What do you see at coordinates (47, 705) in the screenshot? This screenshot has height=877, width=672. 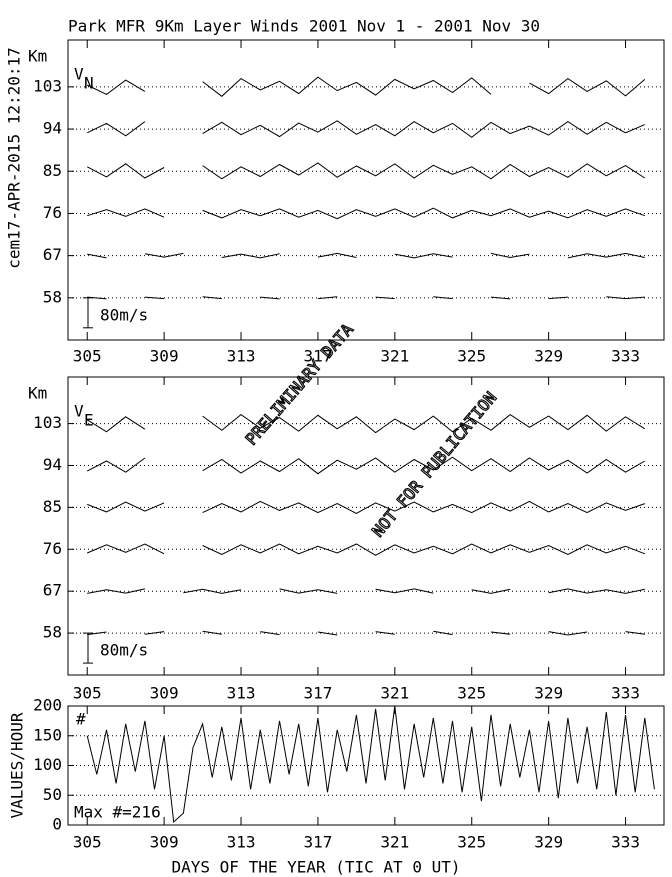 I see `y-tick-label: 200` at bounding box center [47, 705].